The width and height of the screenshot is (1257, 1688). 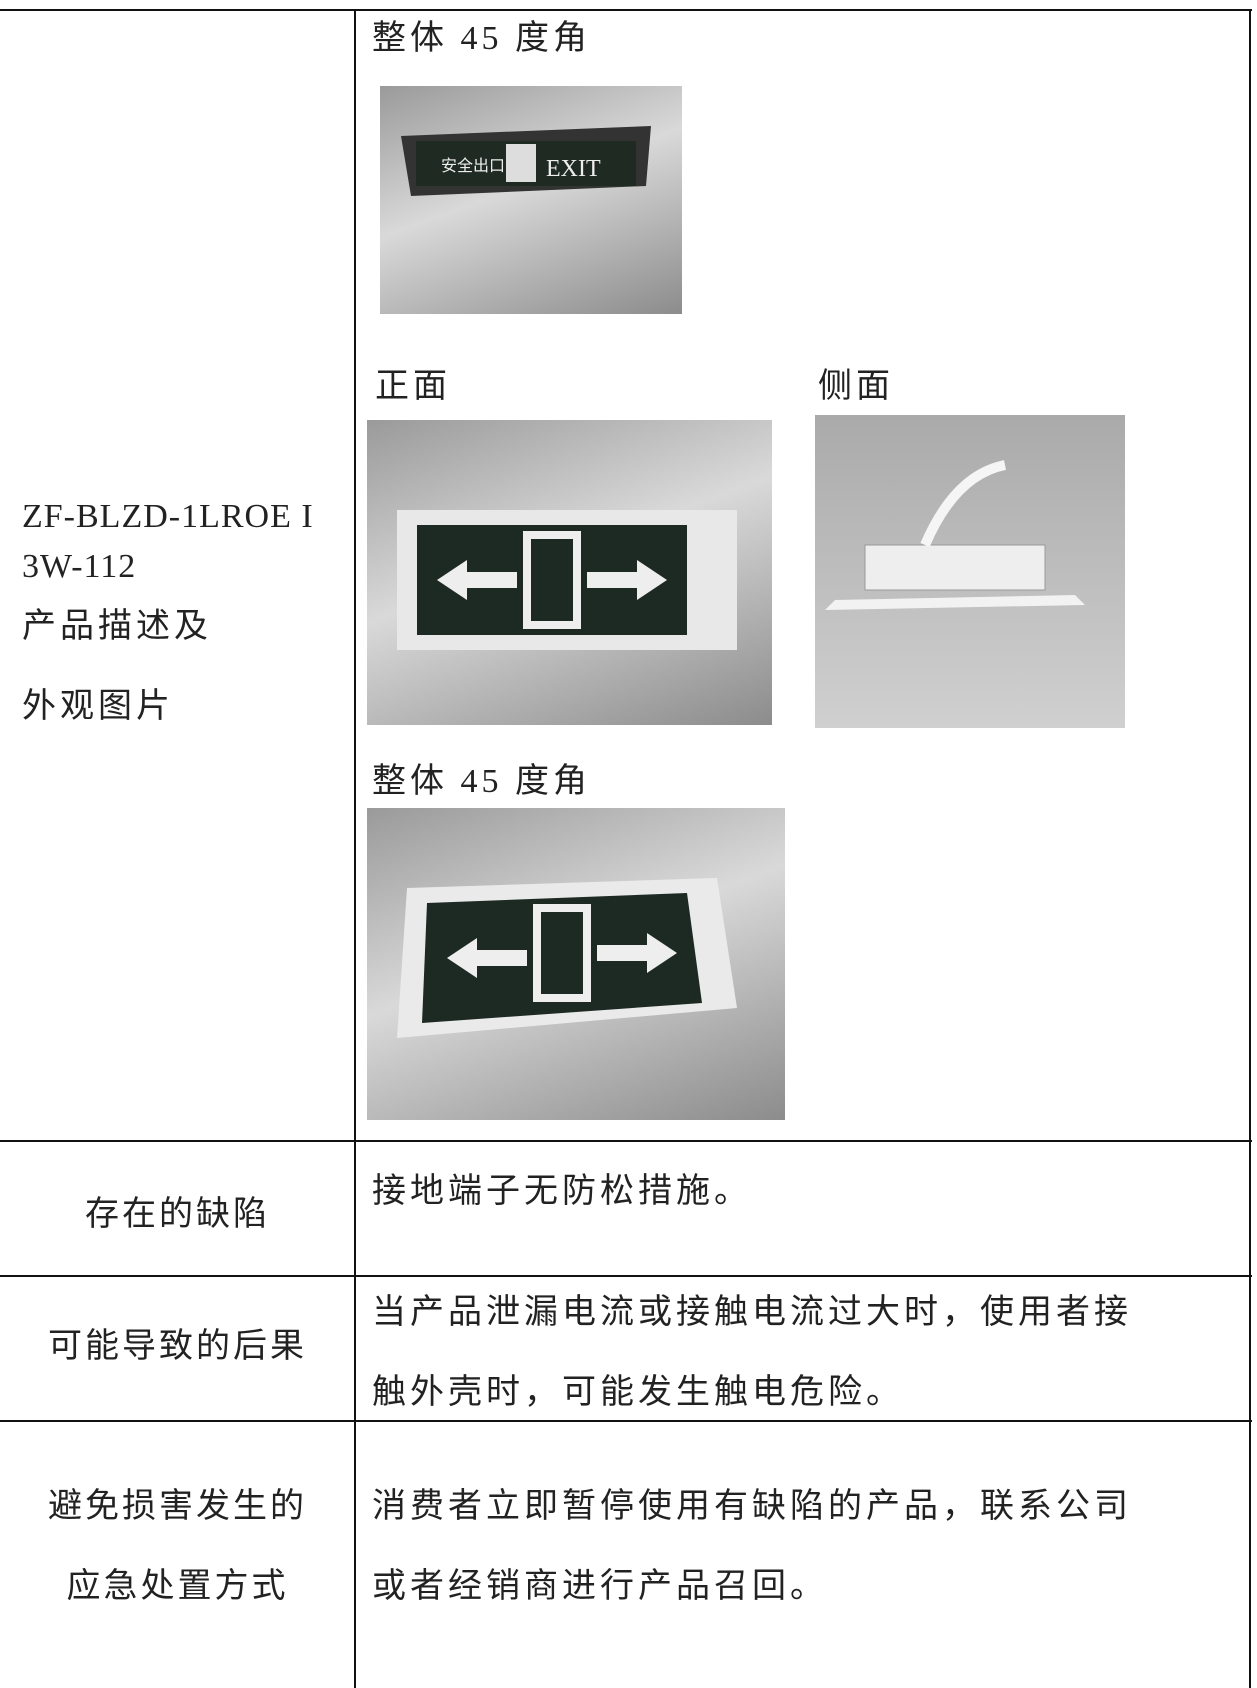 What do you see at coordinates (177, 1214) in the screenshot?
I see `row-label: 存在的缺陷` at bounding box center [177, 1214].